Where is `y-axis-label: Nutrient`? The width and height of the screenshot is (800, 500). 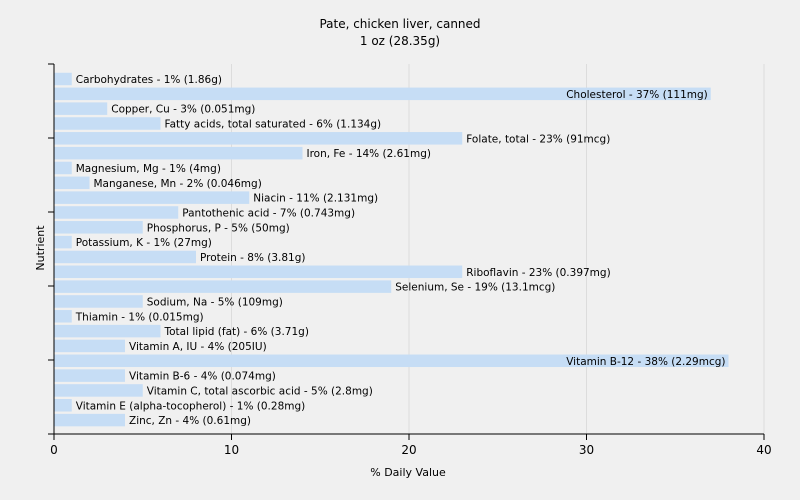
y-axis-label: Nutrient is located at coordinates (40, 248).